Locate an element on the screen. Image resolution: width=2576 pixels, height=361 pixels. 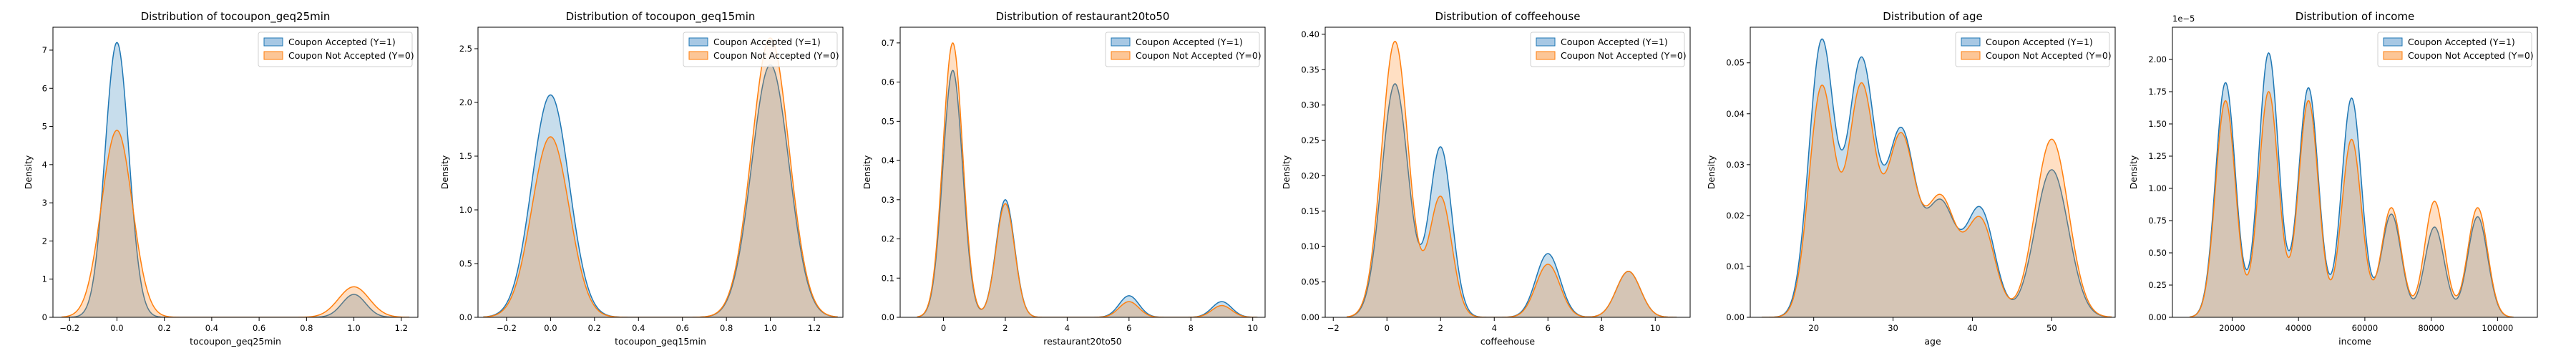
y-tick-label: 0.30 is located at coordinates (1310, 105).